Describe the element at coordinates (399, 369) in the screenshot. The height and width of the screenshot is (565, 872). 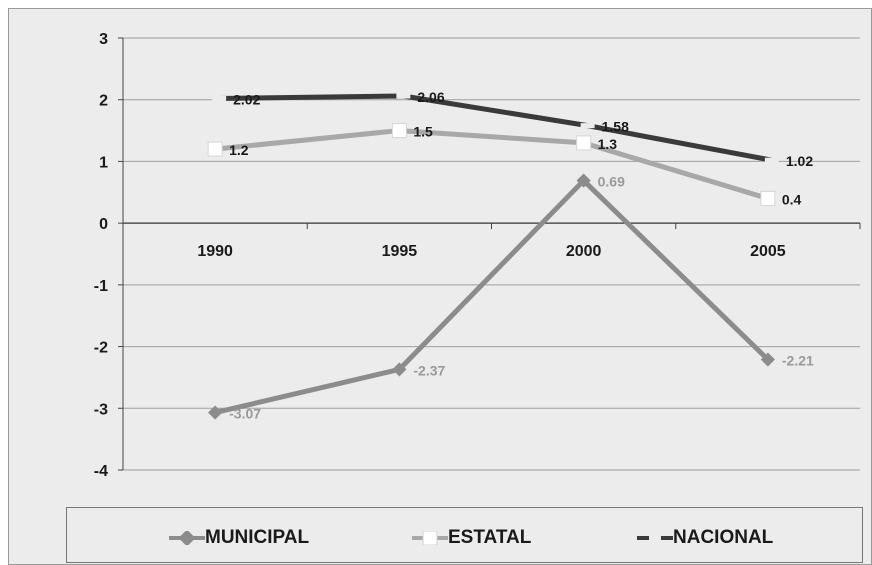
I see `marker-municipal-1995` at that location.